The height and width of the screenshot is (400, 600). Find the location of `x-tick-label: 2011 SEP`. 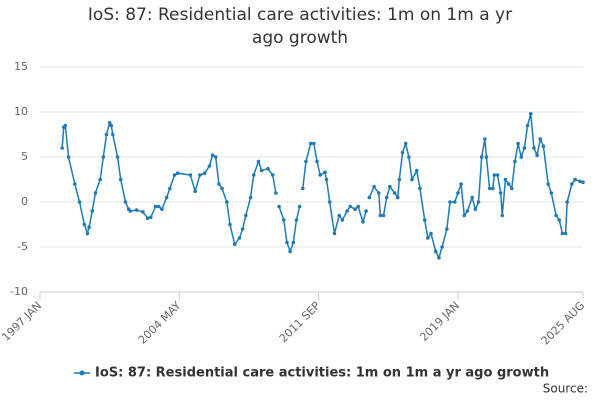

x-tick-label: 2011 SEP is located at coordinates (300, 322).